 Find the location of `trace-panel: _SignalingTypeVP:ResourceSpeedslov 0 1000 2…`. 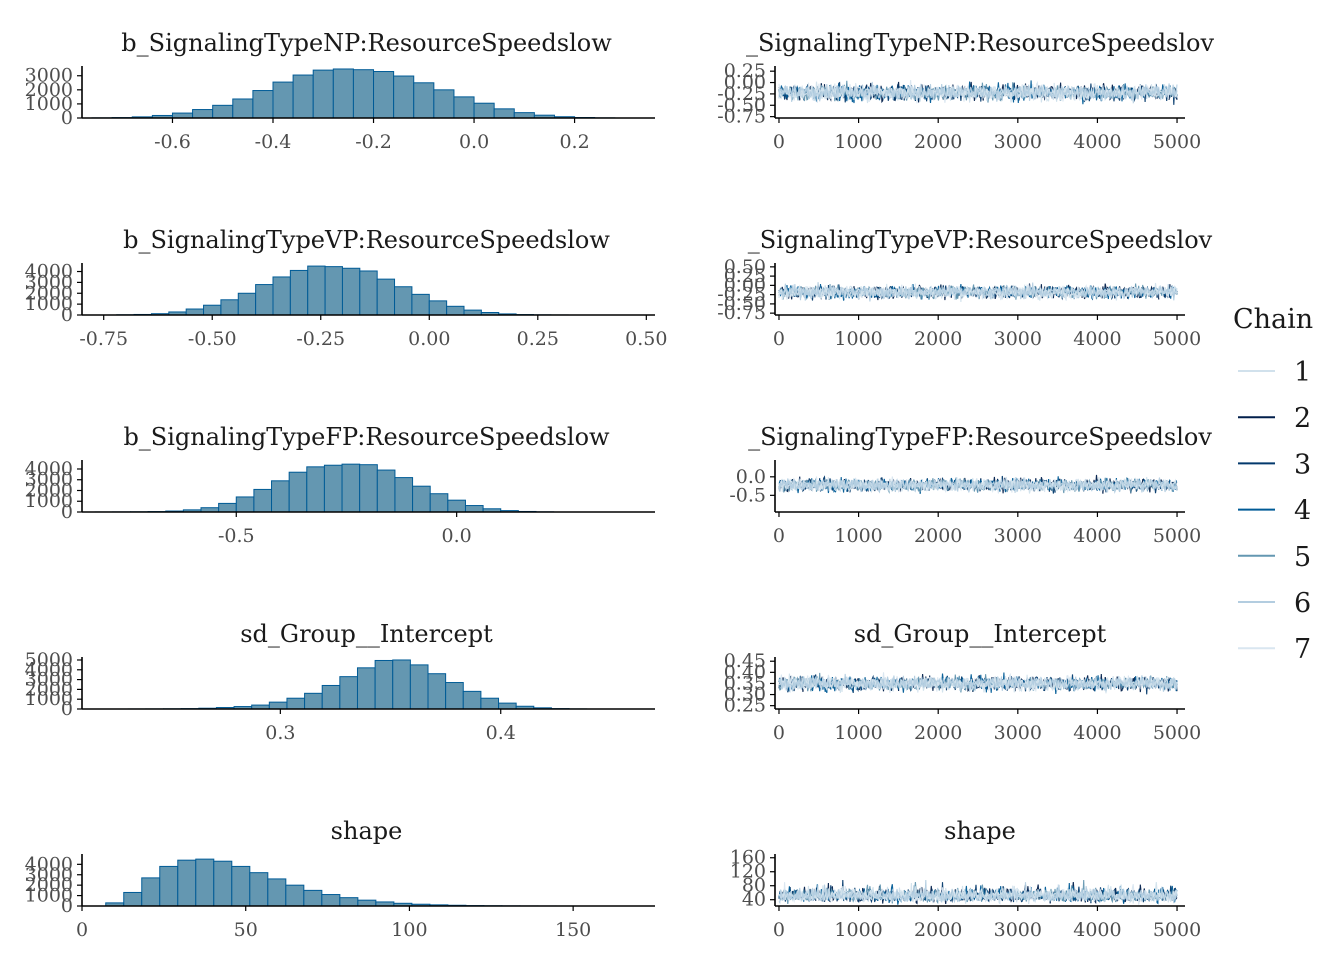

trace-panel: _SignalingTypeVP:ResourceSpeedslov 0 1000 2… is located at coordinates (964, 288).